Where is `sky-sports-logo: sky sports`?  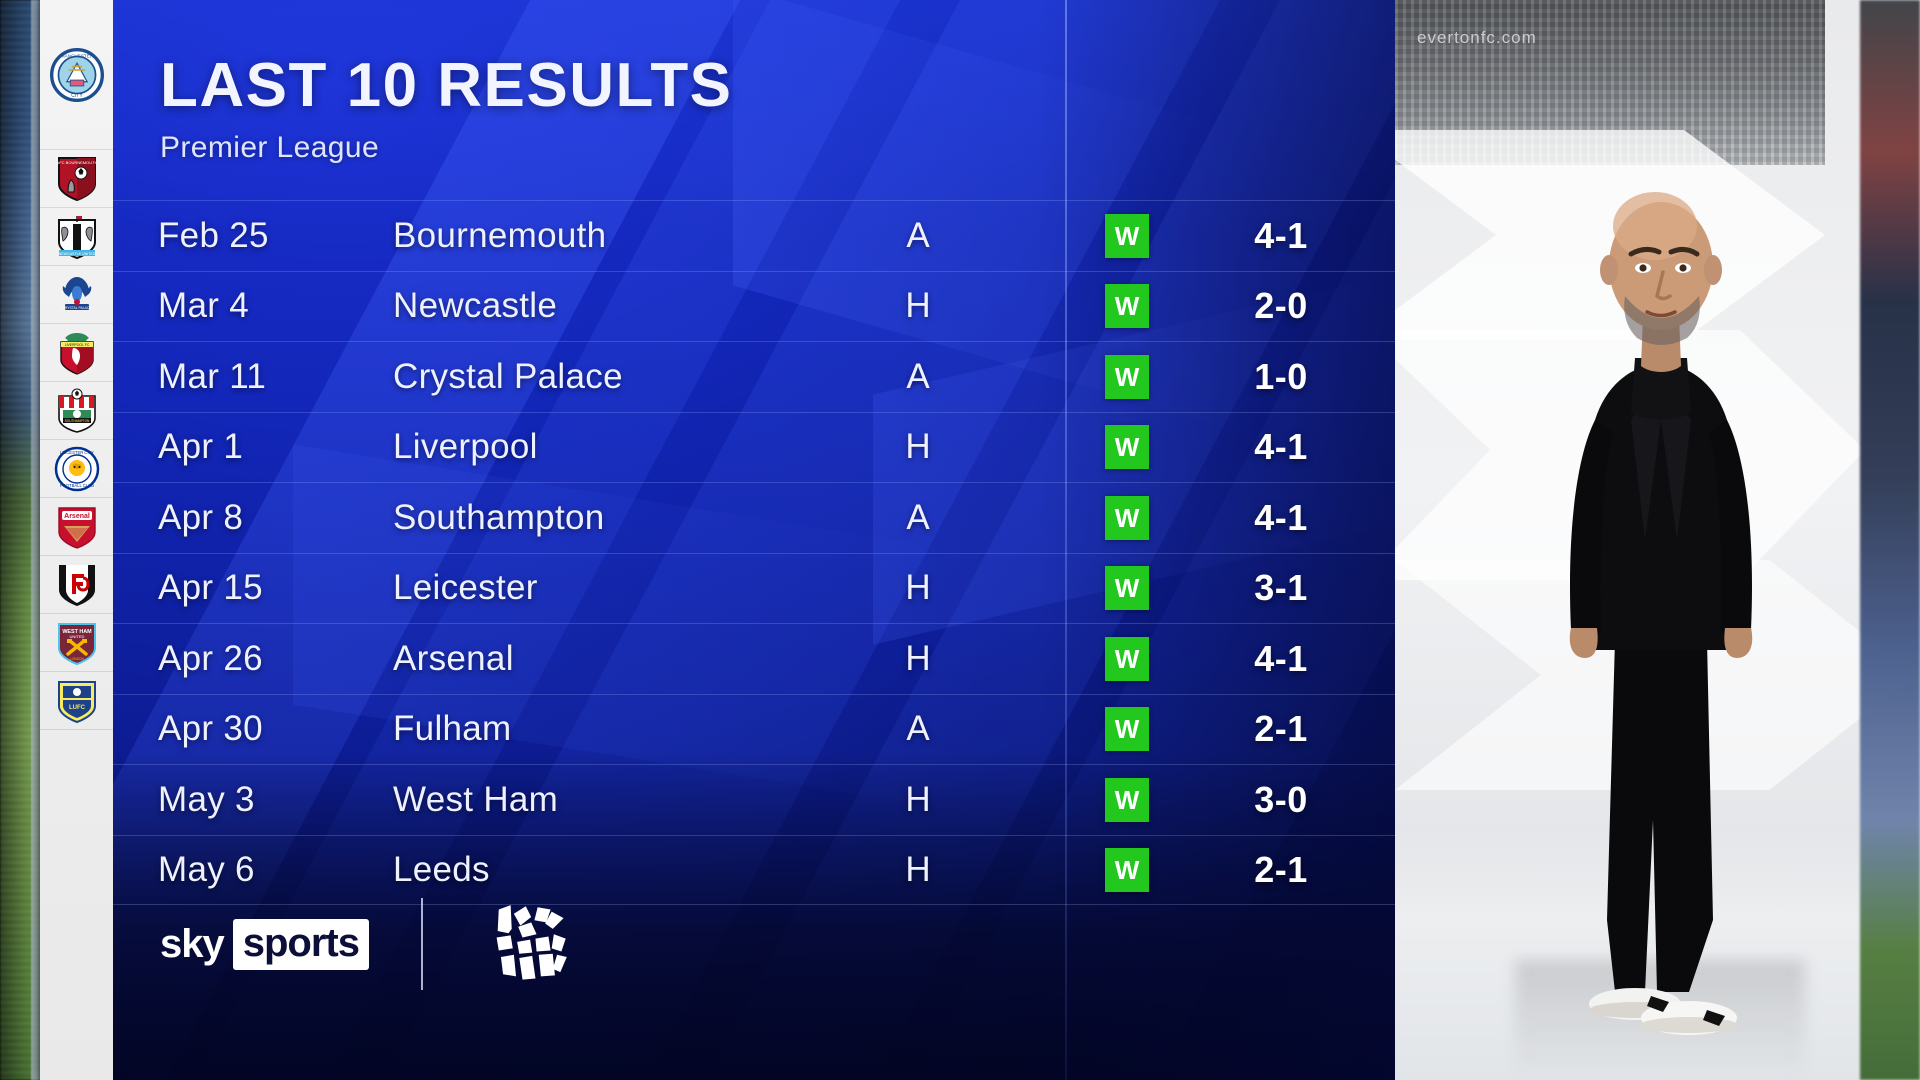 sky-sports-logo: sky sports is located at coordinates (264, 944).